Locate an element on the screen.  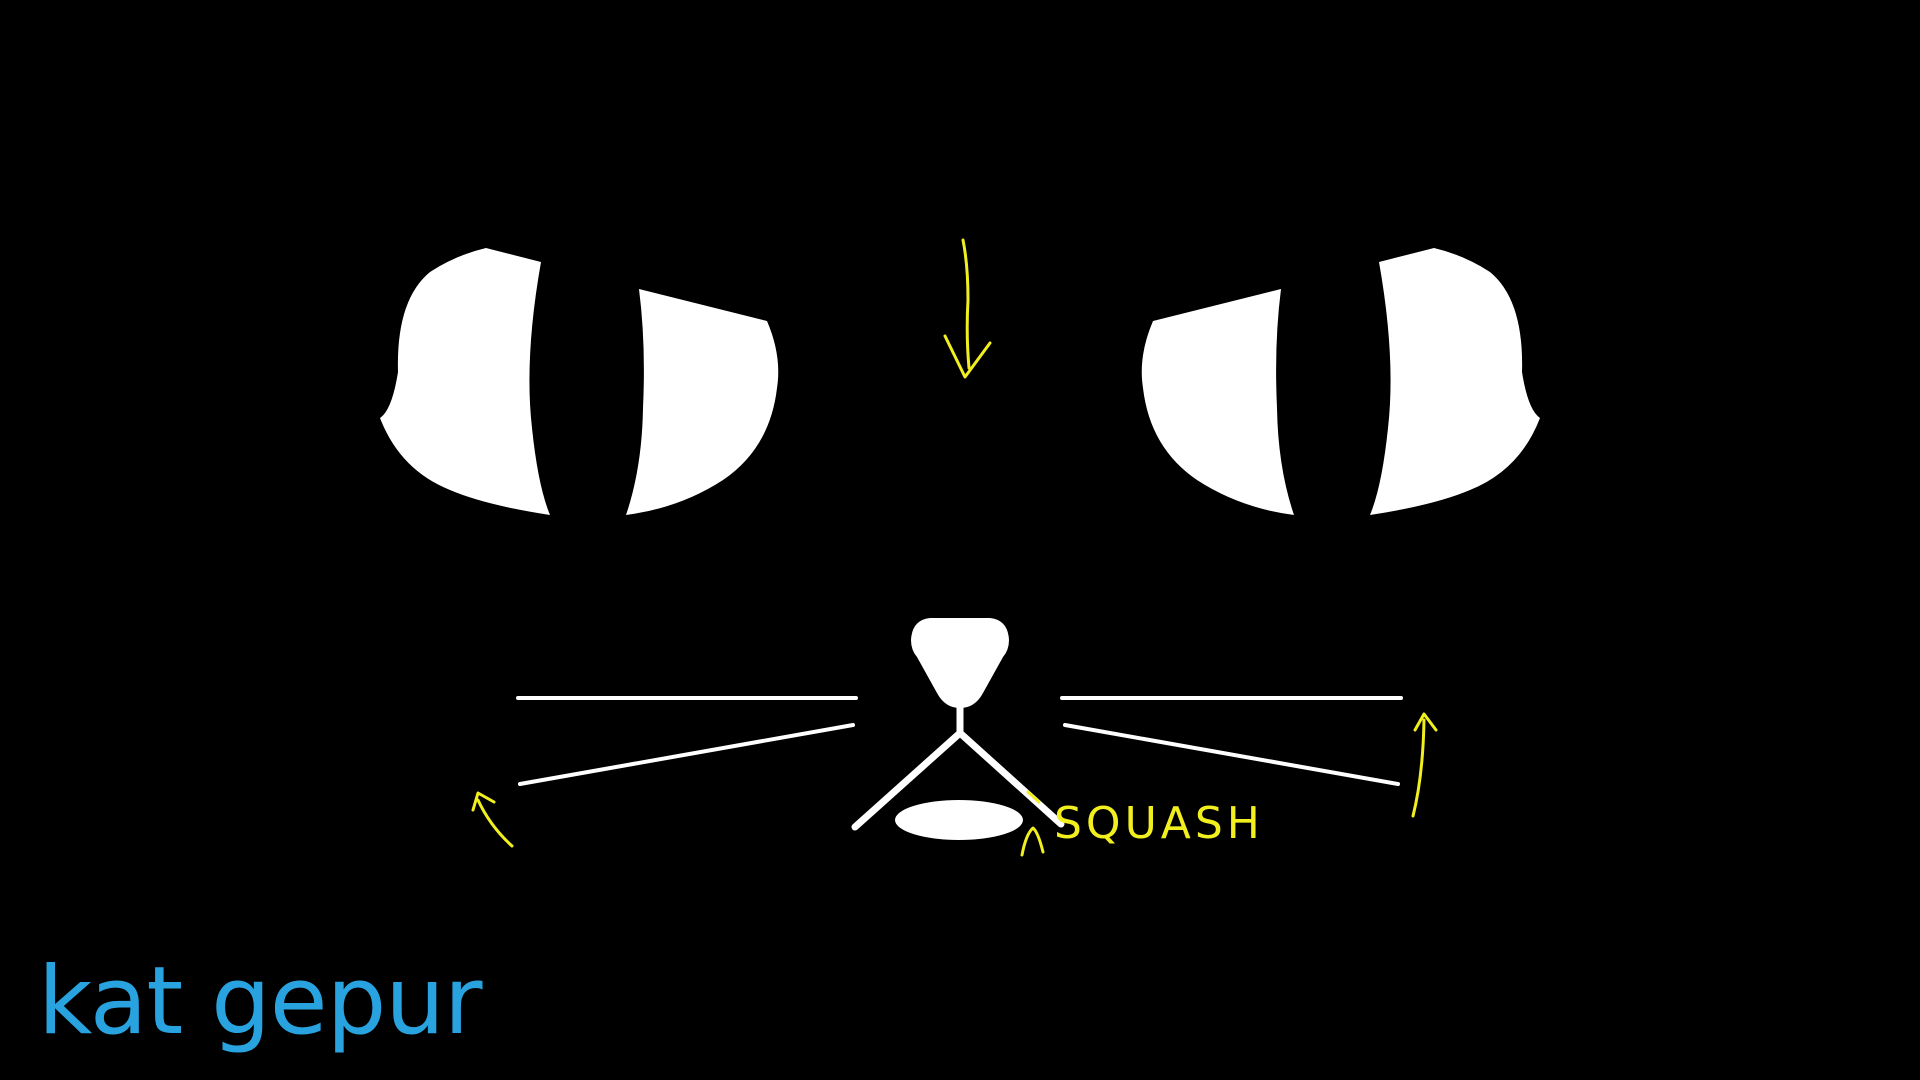
squash-tick-mark is located at coordinates (1033, 797).